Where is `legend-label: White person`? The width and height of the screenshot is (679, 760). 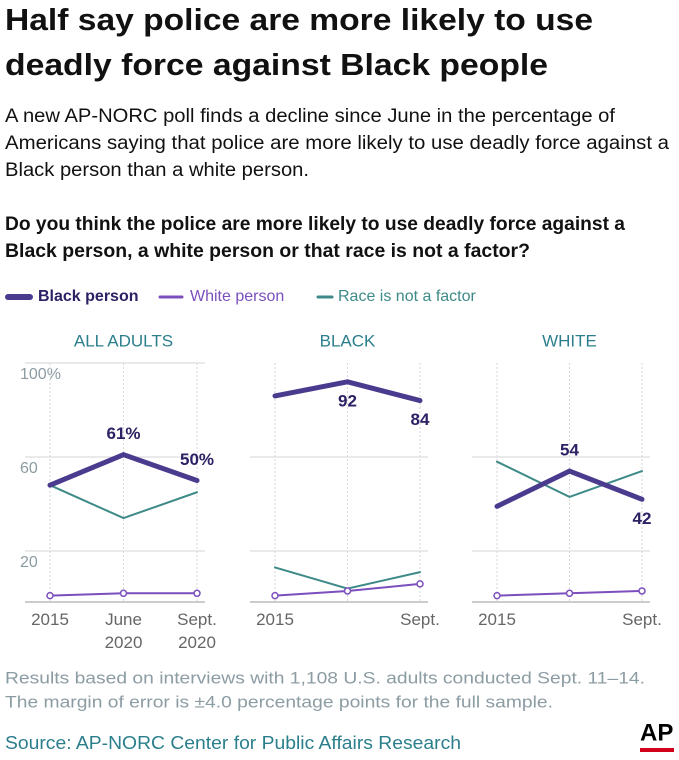
legend-label: White person is located at coordinates (237, 296).